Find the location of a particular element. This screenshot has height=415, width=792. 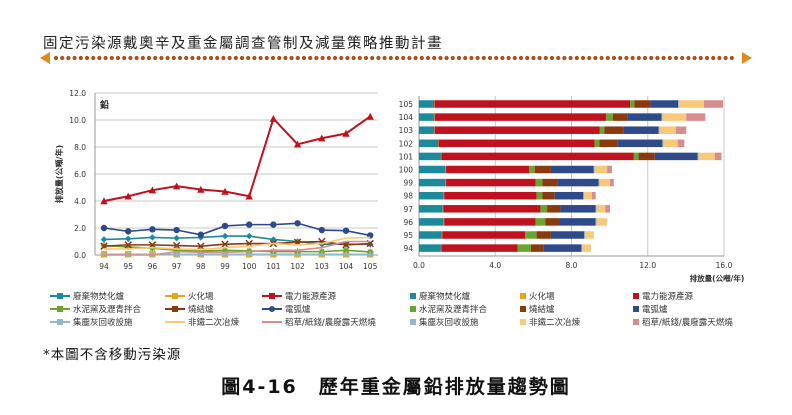

y-tick-label: 105 is located at coordinates (406, 104).